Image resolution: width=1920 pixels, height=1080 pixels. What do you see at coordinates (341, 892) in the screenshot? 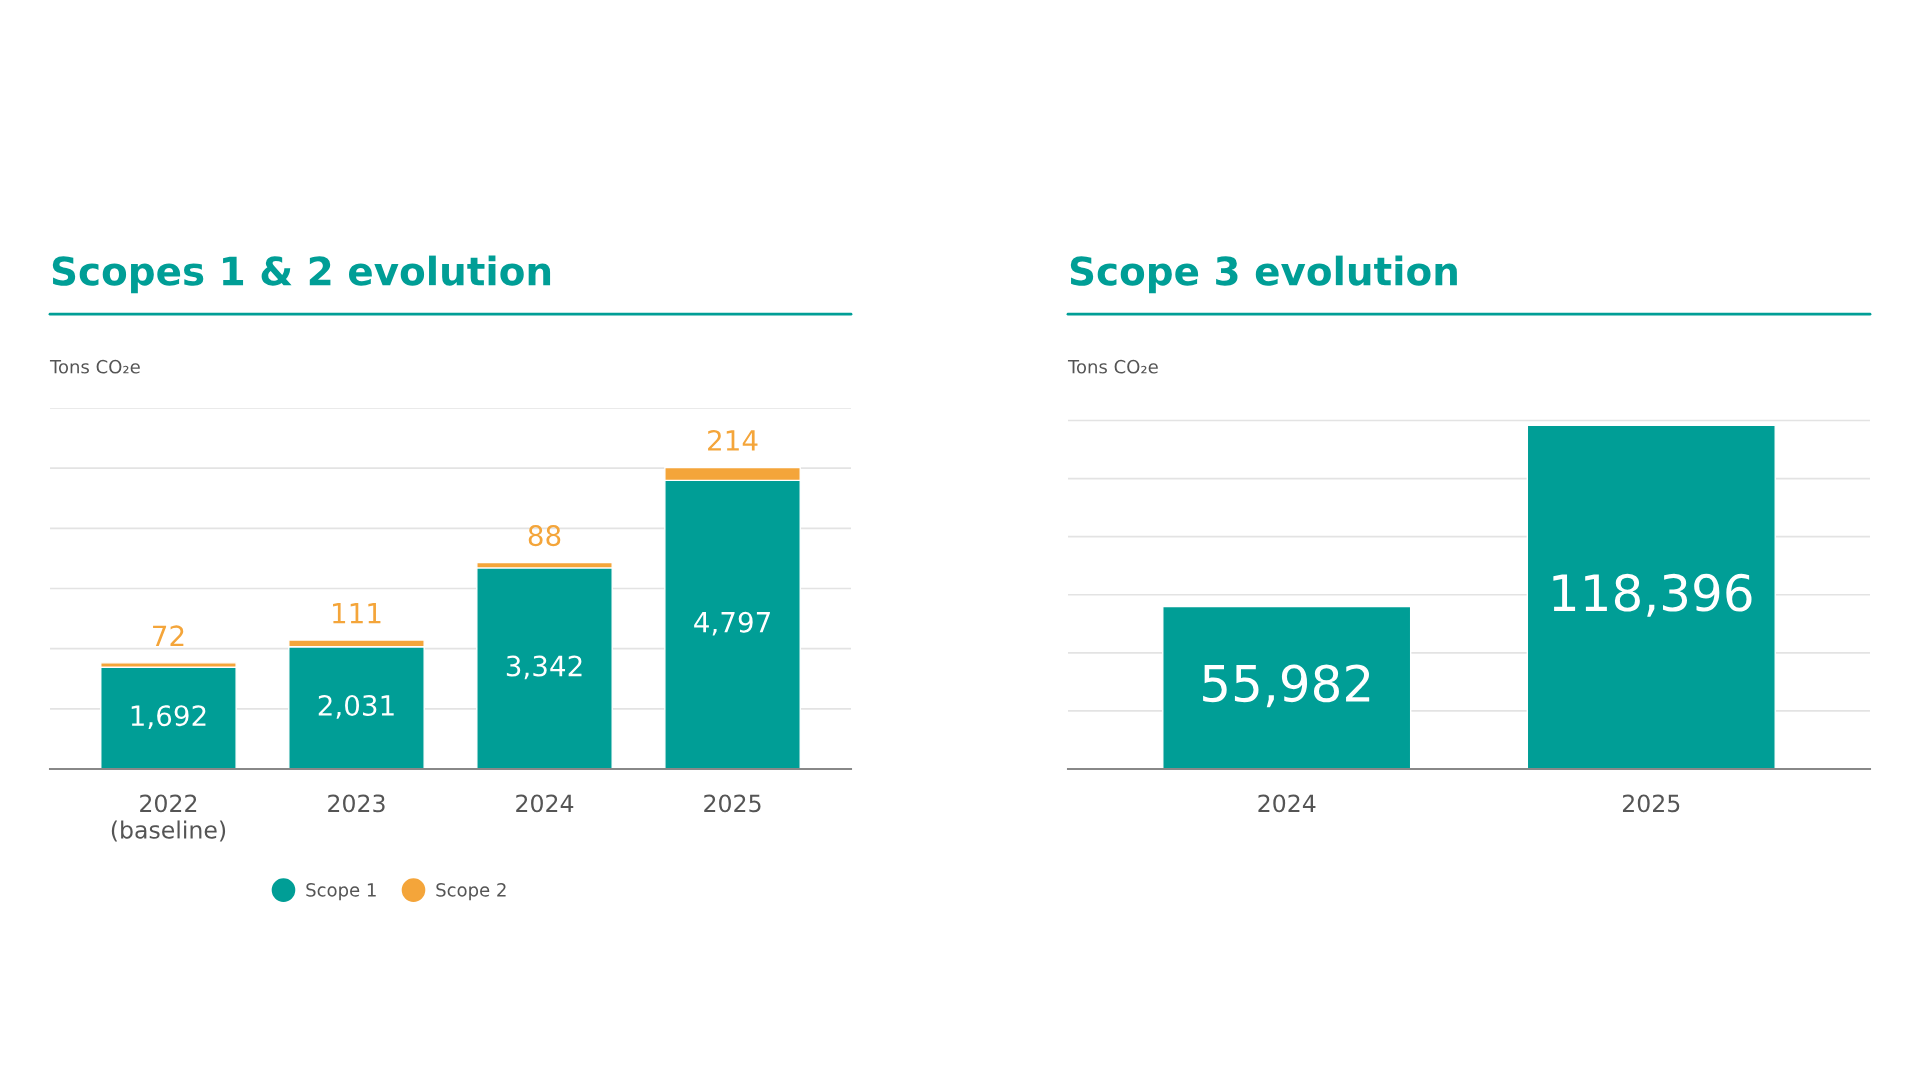
I see `legend-label: Scope 1` at bounding box center [341, 892].